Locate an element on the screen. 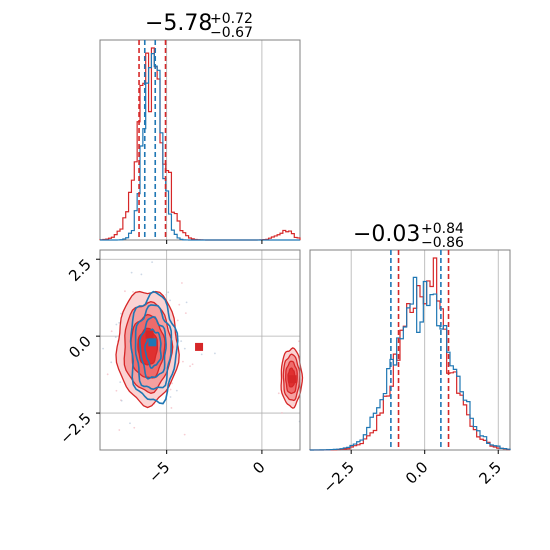  hist2-title-sub: −0.86 is located at coordinates (442, 243).